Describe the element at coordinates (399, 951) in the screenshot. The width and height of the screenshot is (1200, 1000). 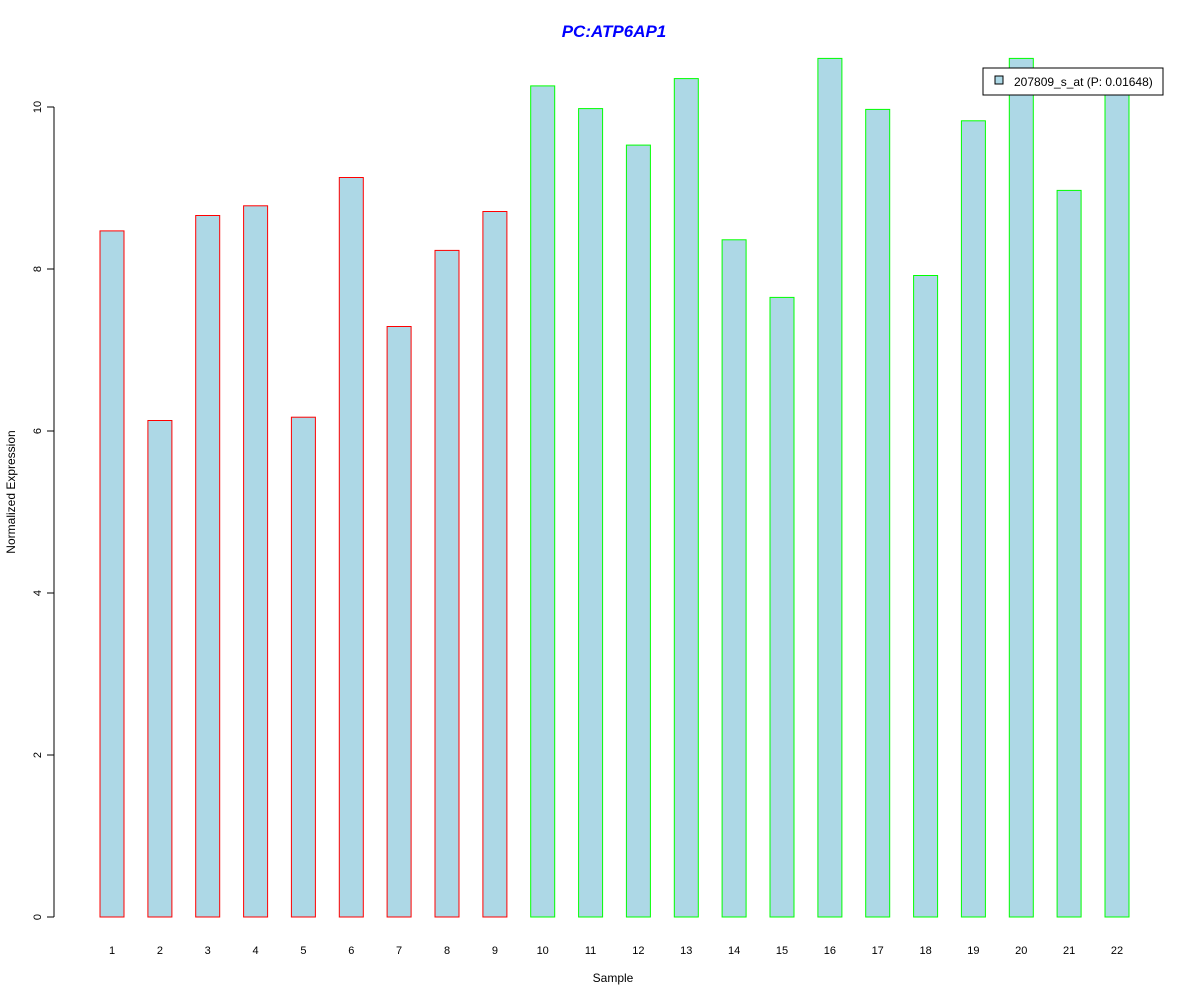
I see `x-tick-label: 7` at that location.